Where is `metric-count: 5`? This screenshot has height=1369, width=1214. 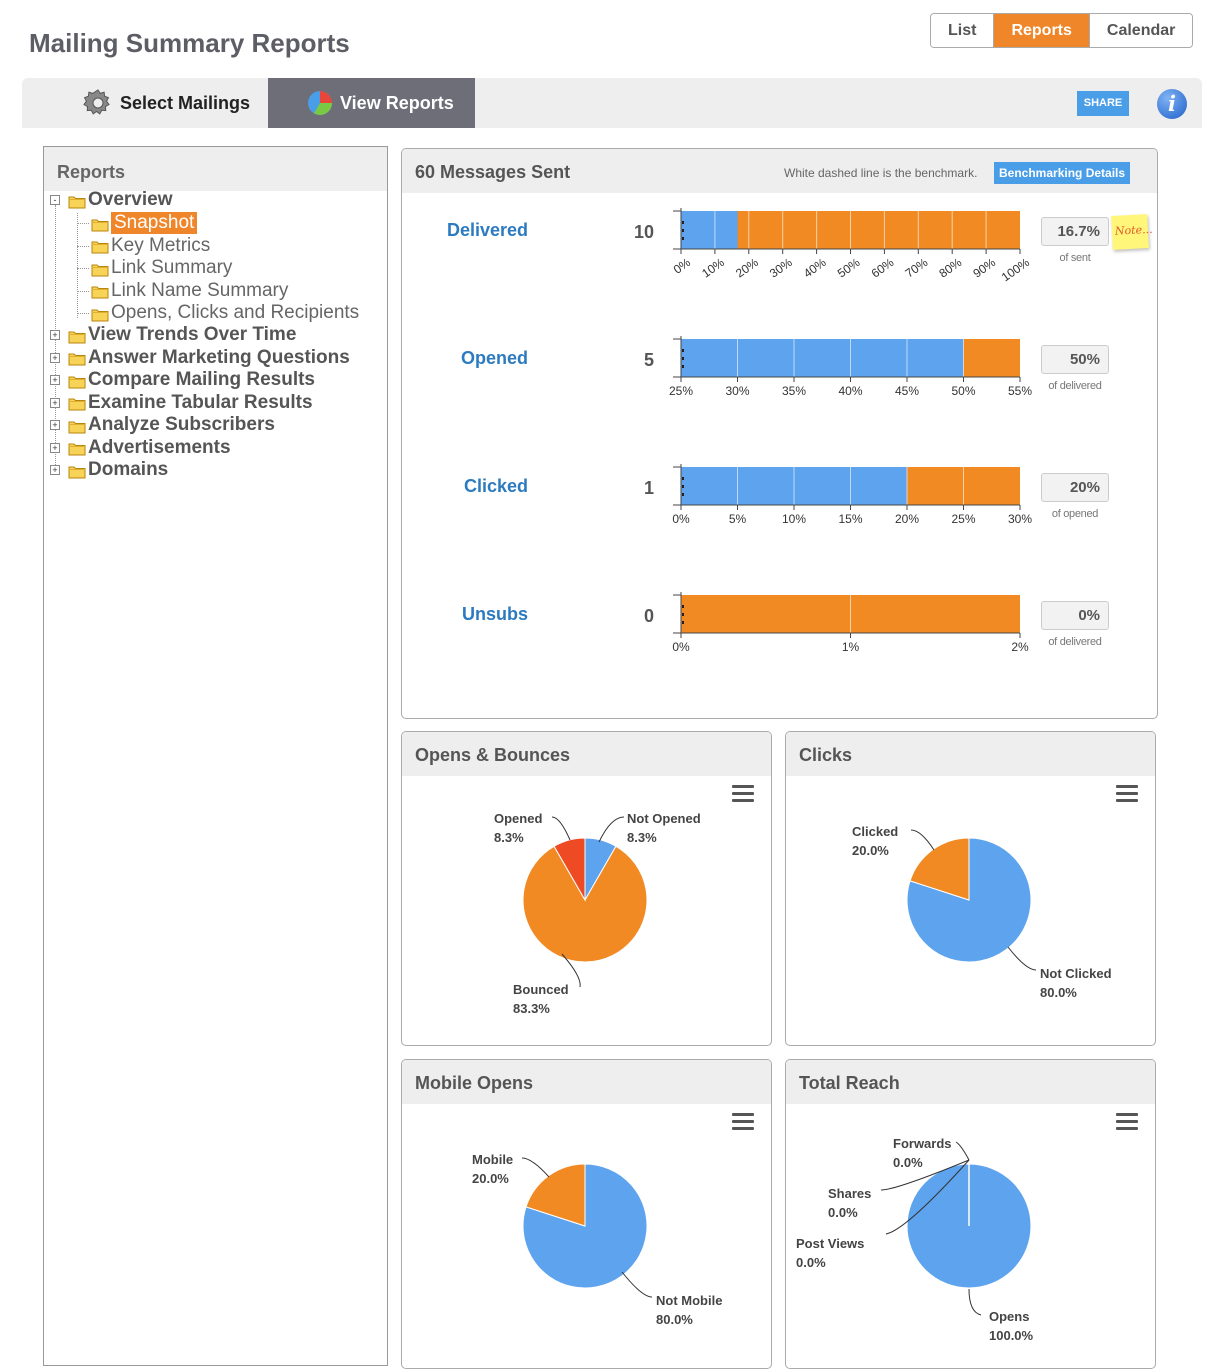
metric-count: 5 is located at coordinates (648, 360).